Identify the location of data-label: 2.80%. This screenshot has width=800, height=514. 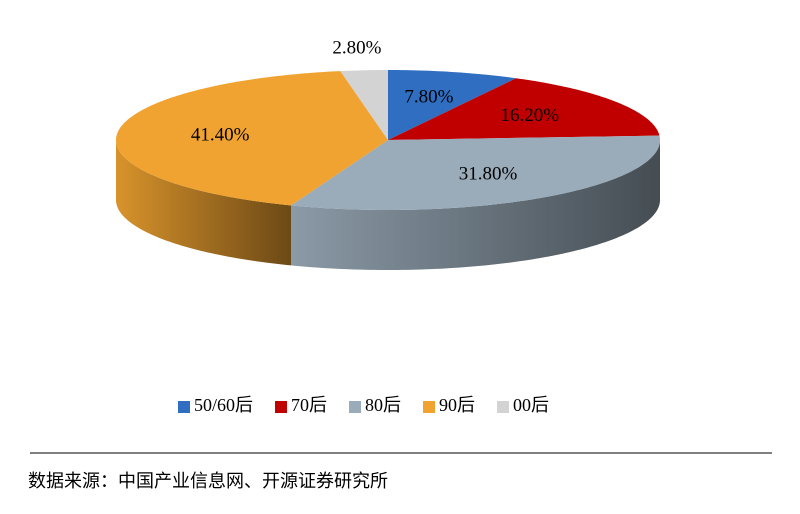
(356, 48).